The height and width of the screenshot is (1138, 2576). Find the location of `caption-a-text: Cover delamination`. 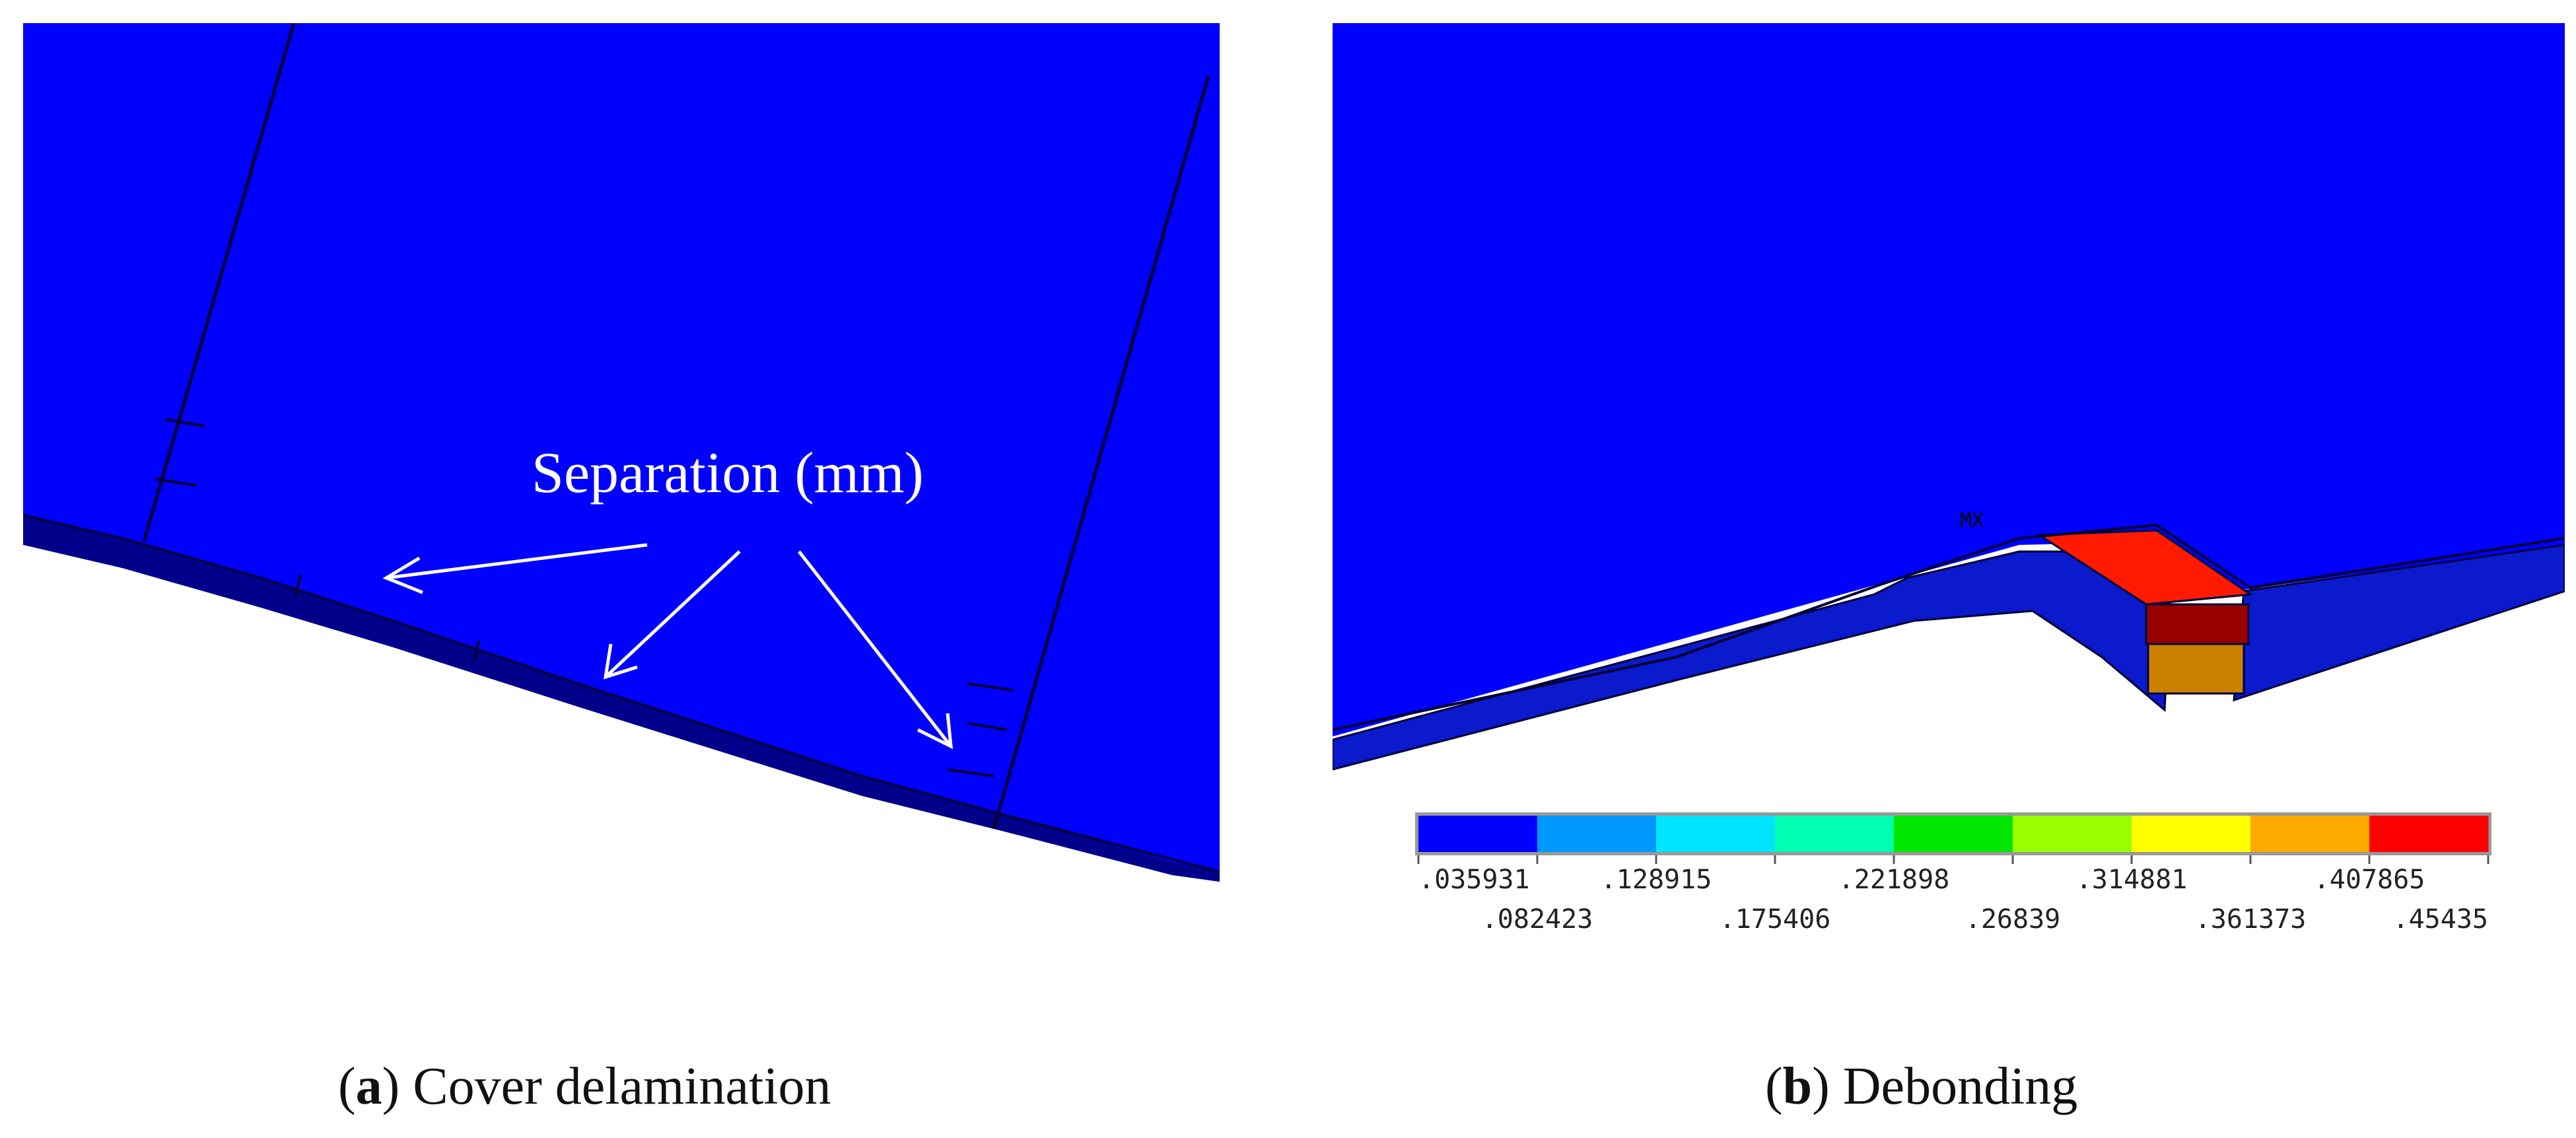

caption-a-text: Cover delamination is located at coordinates (622, 1086).